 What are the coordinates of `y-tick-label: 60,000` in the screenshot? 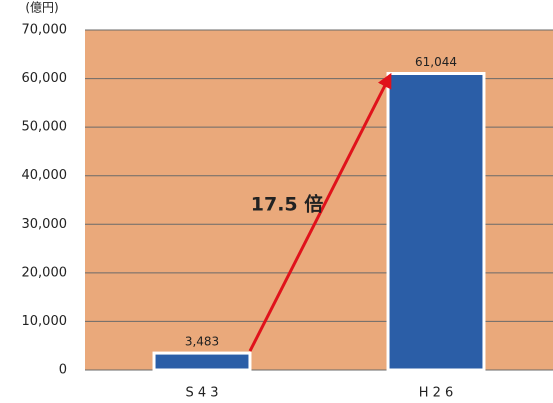 It's located at (45, 78).